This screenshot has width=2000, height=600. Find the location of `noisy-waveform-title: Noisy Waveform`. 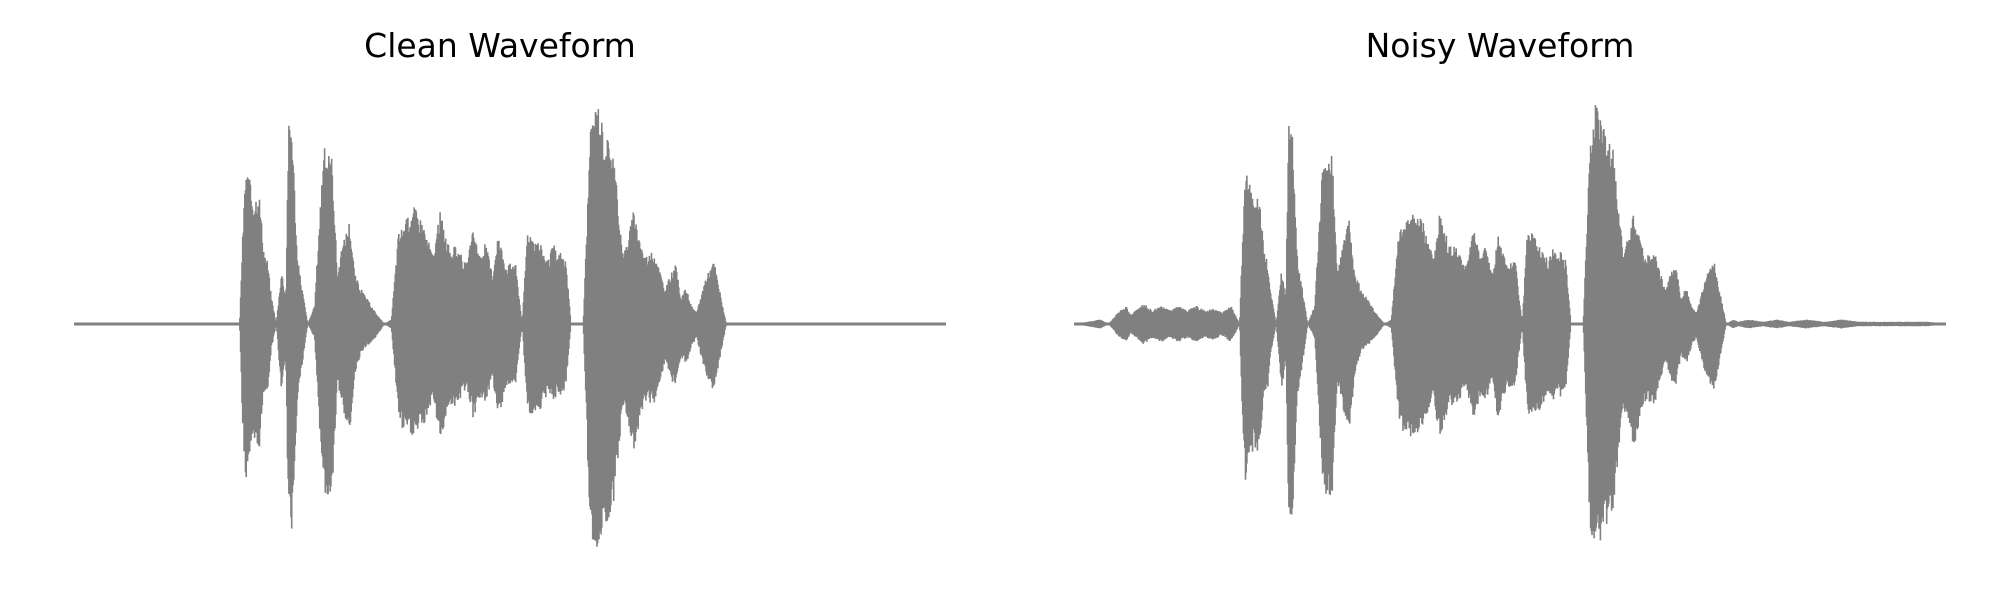

noisy-waveform-title: Noisy Waveform is located at coordinates (1500, 45).